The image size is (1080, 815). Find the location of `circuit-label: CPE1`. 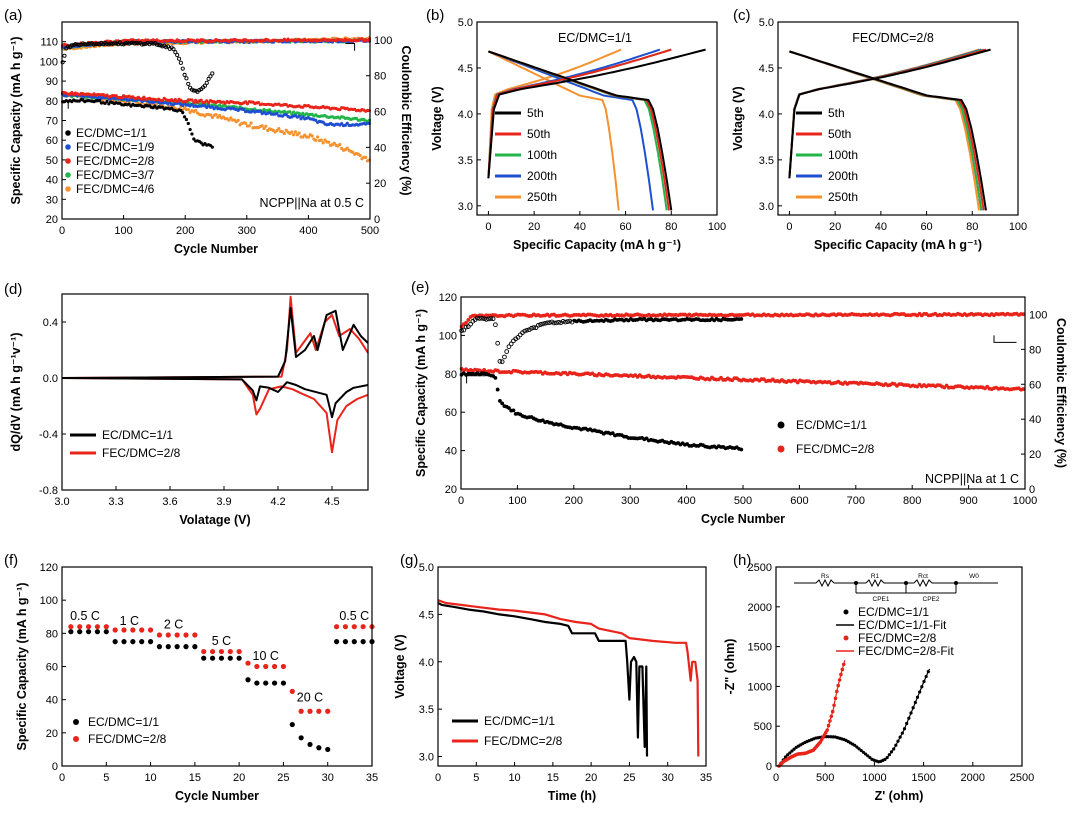

circuit-label: CPE1 is located at coordinates (881, 599).